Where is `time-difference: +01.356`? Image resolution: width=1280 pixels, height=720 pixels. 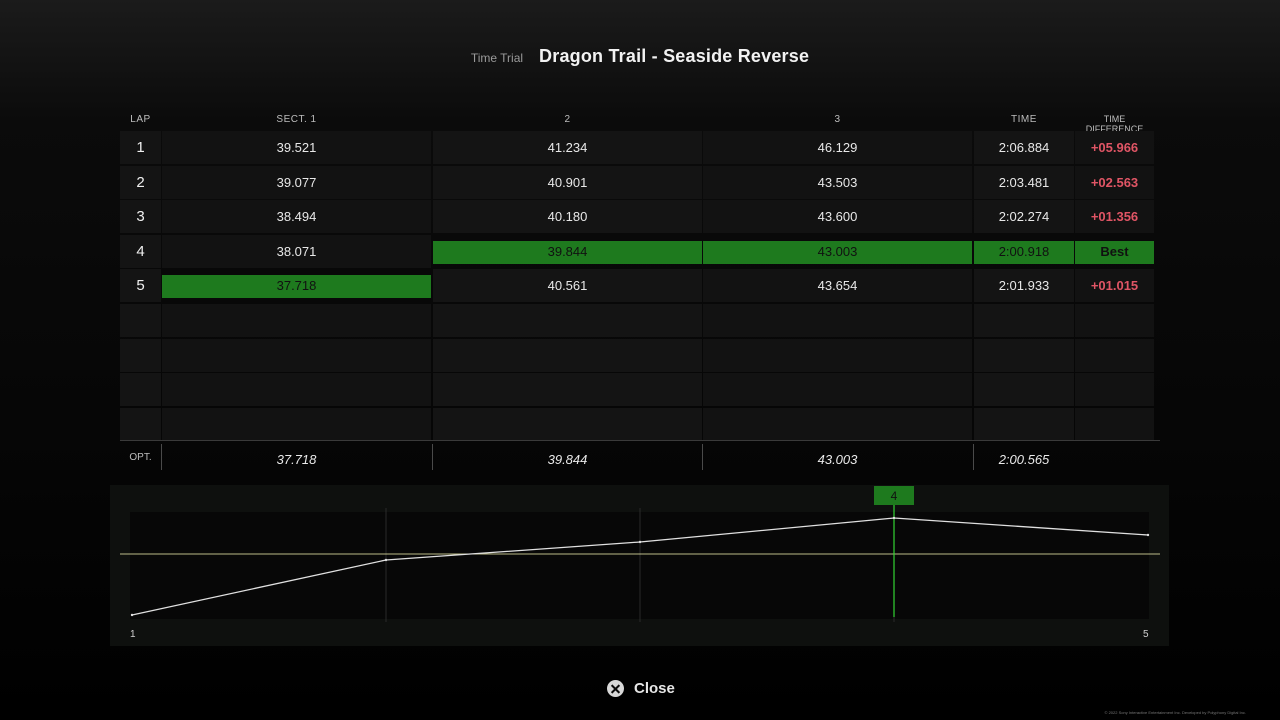 time-difference: +01.356 is located at coordinates (1114, 217).